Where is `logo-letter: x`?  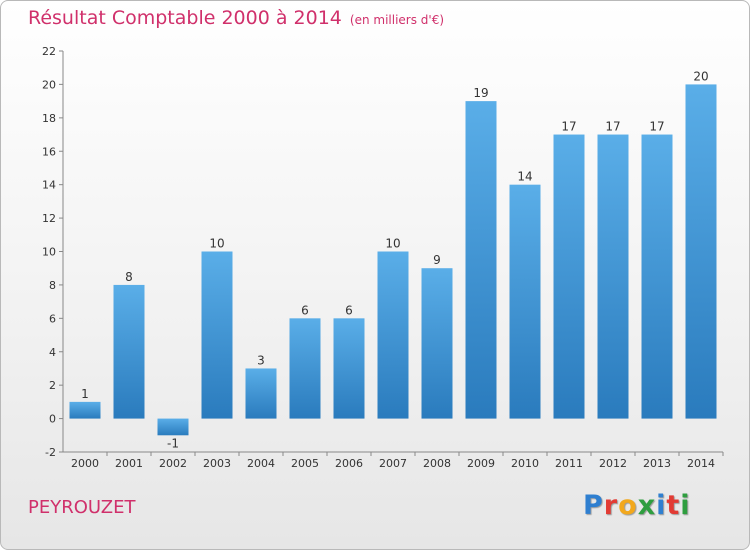 logo-letter: x is located at coordinates (647, 505).